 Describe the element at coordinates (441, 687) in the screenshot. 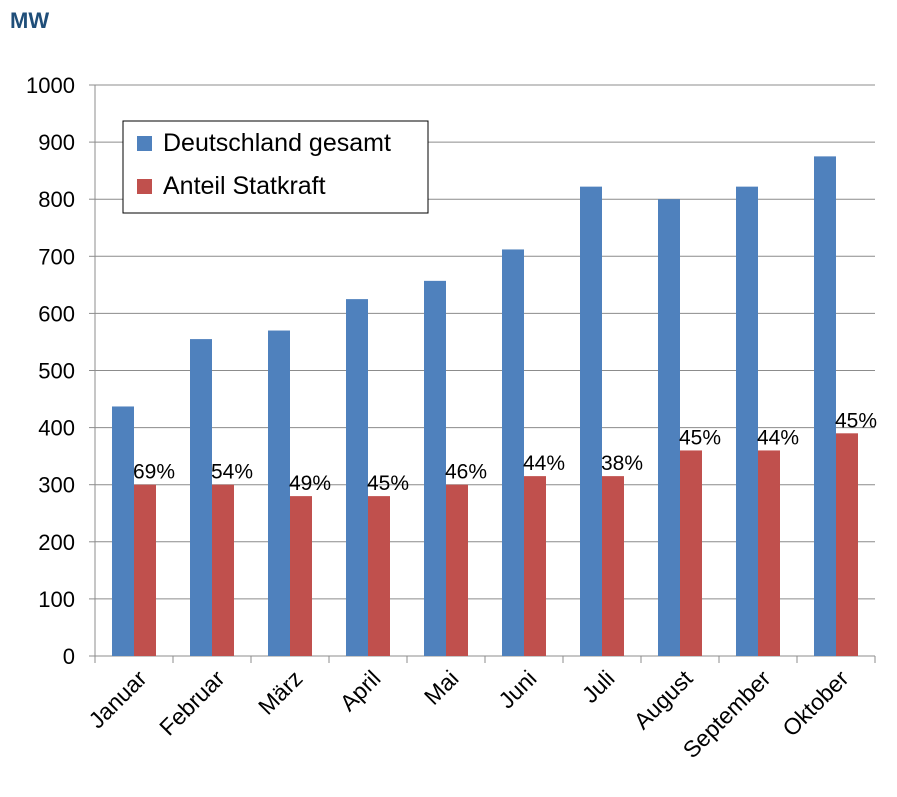

I see `x-tick-label: Mai` at that location.